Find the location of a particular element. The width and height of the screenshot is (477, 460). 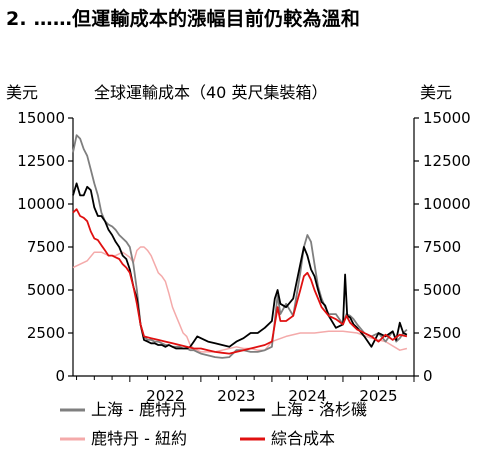

right-y-tick-label: 10000 is located at coordinates (447, 204).